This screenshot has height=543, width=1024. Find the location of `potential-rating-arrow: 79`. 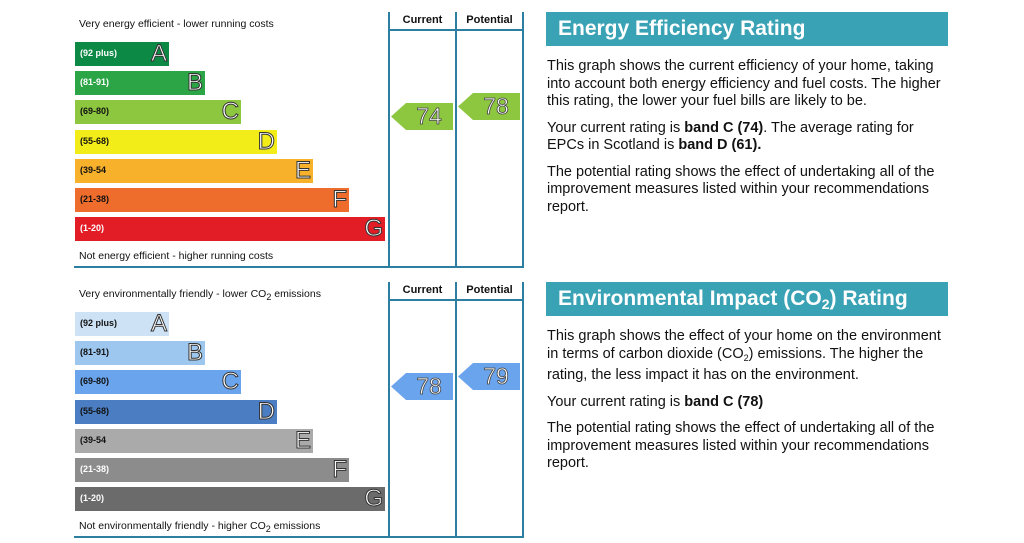

potential-rating-arrow: 79 is located at coordinates (489, 377).